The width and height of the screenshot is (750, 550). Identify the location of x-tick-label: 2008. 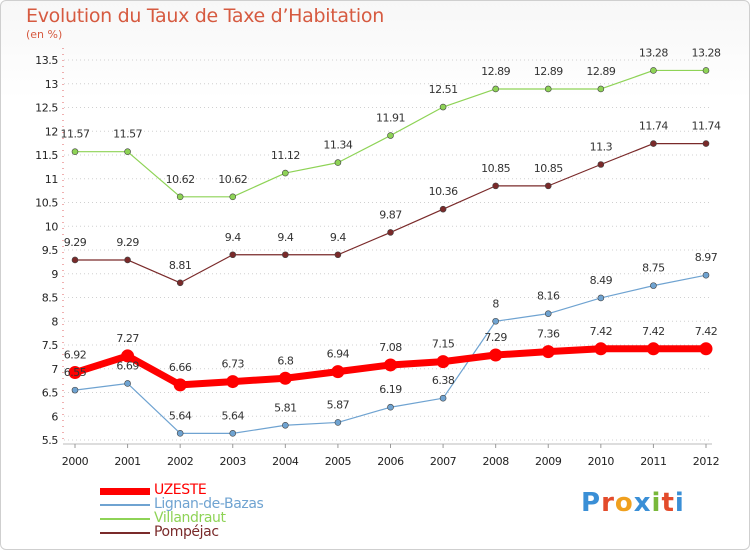
(495, 461).